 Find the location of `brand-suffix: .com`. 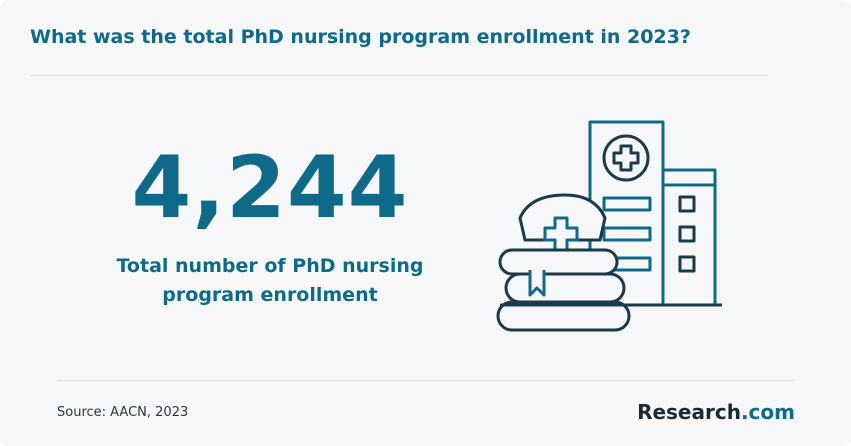

brand-suffix: .com is located at coordinates (767, 412).